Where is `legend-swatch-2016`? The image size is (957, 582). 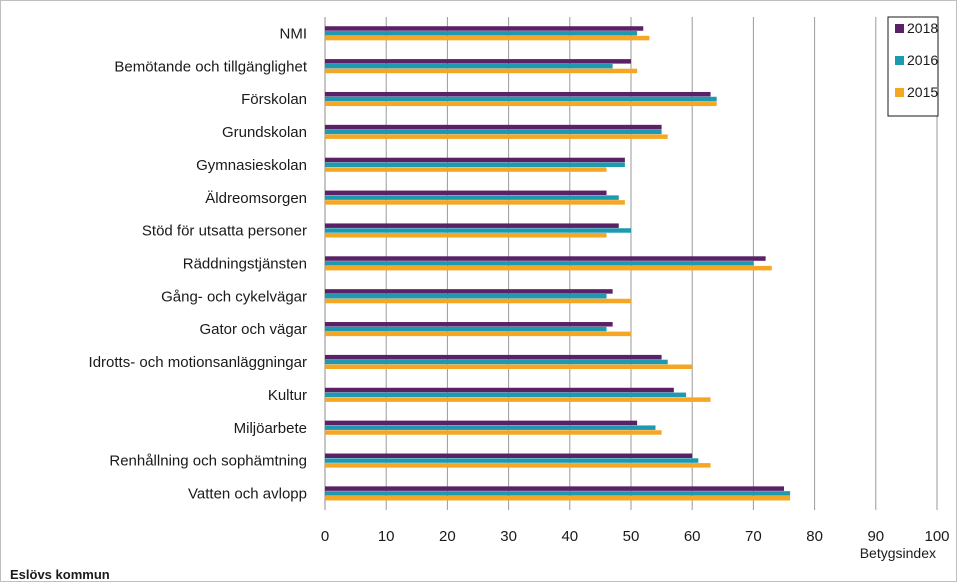
legend-swatch-2016 is located at coordinates (899, 60).